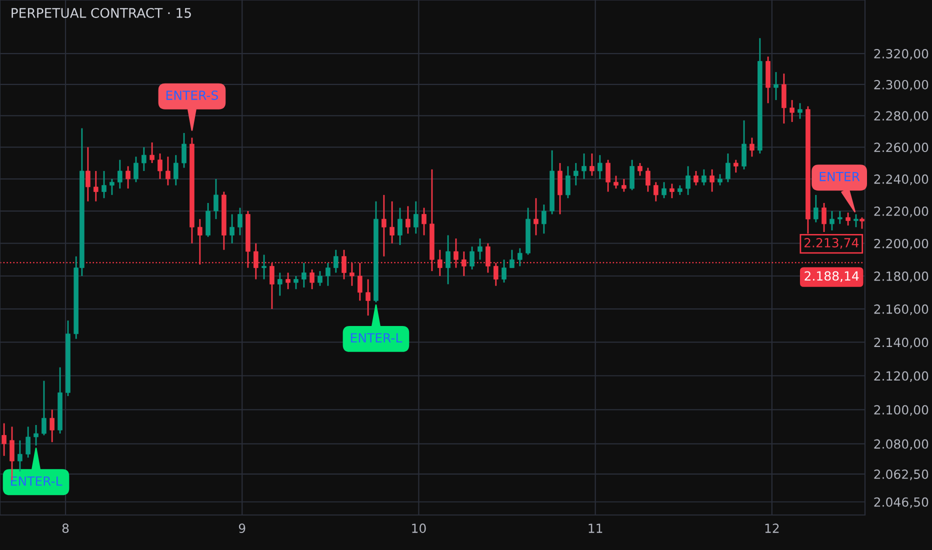  I want to click on y-tick-label: 2.220,00, so click(901, 212).